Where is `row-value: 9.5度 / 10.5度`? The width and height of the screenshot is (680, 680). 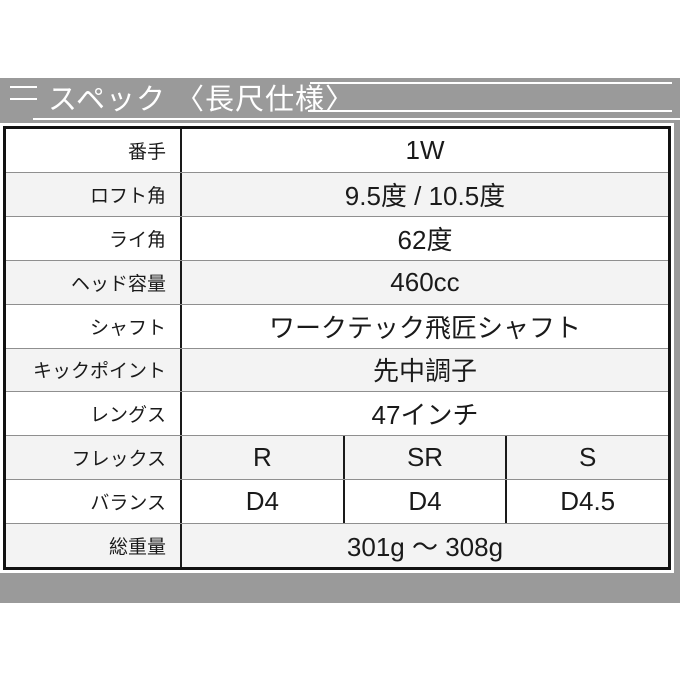
row-value: 9.5度 / 10.5度 is located at coordinates (425, 195).